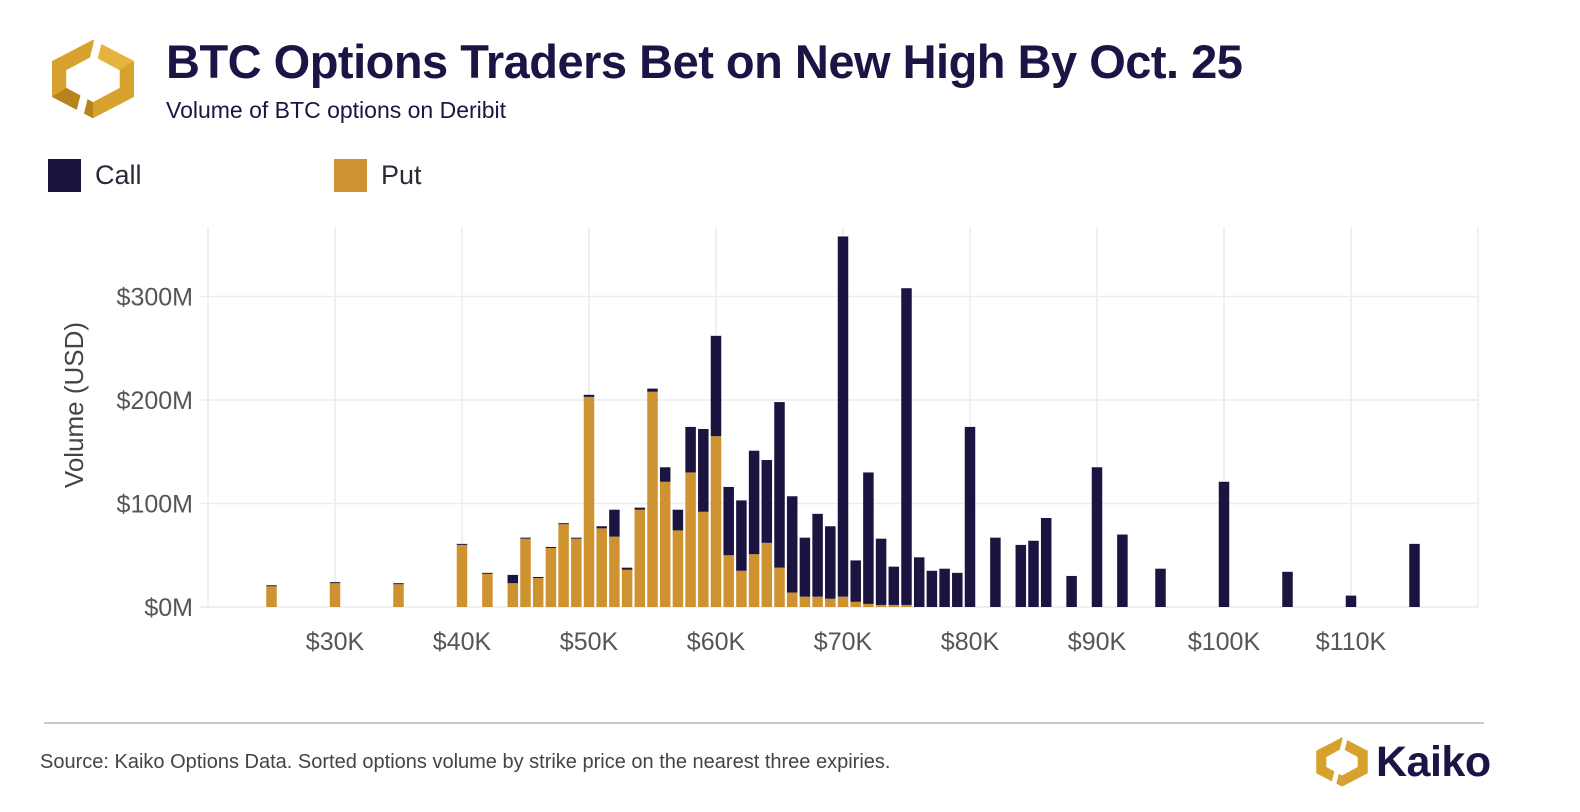  I want to click on legend-label-put: Put, so click(401, 174).